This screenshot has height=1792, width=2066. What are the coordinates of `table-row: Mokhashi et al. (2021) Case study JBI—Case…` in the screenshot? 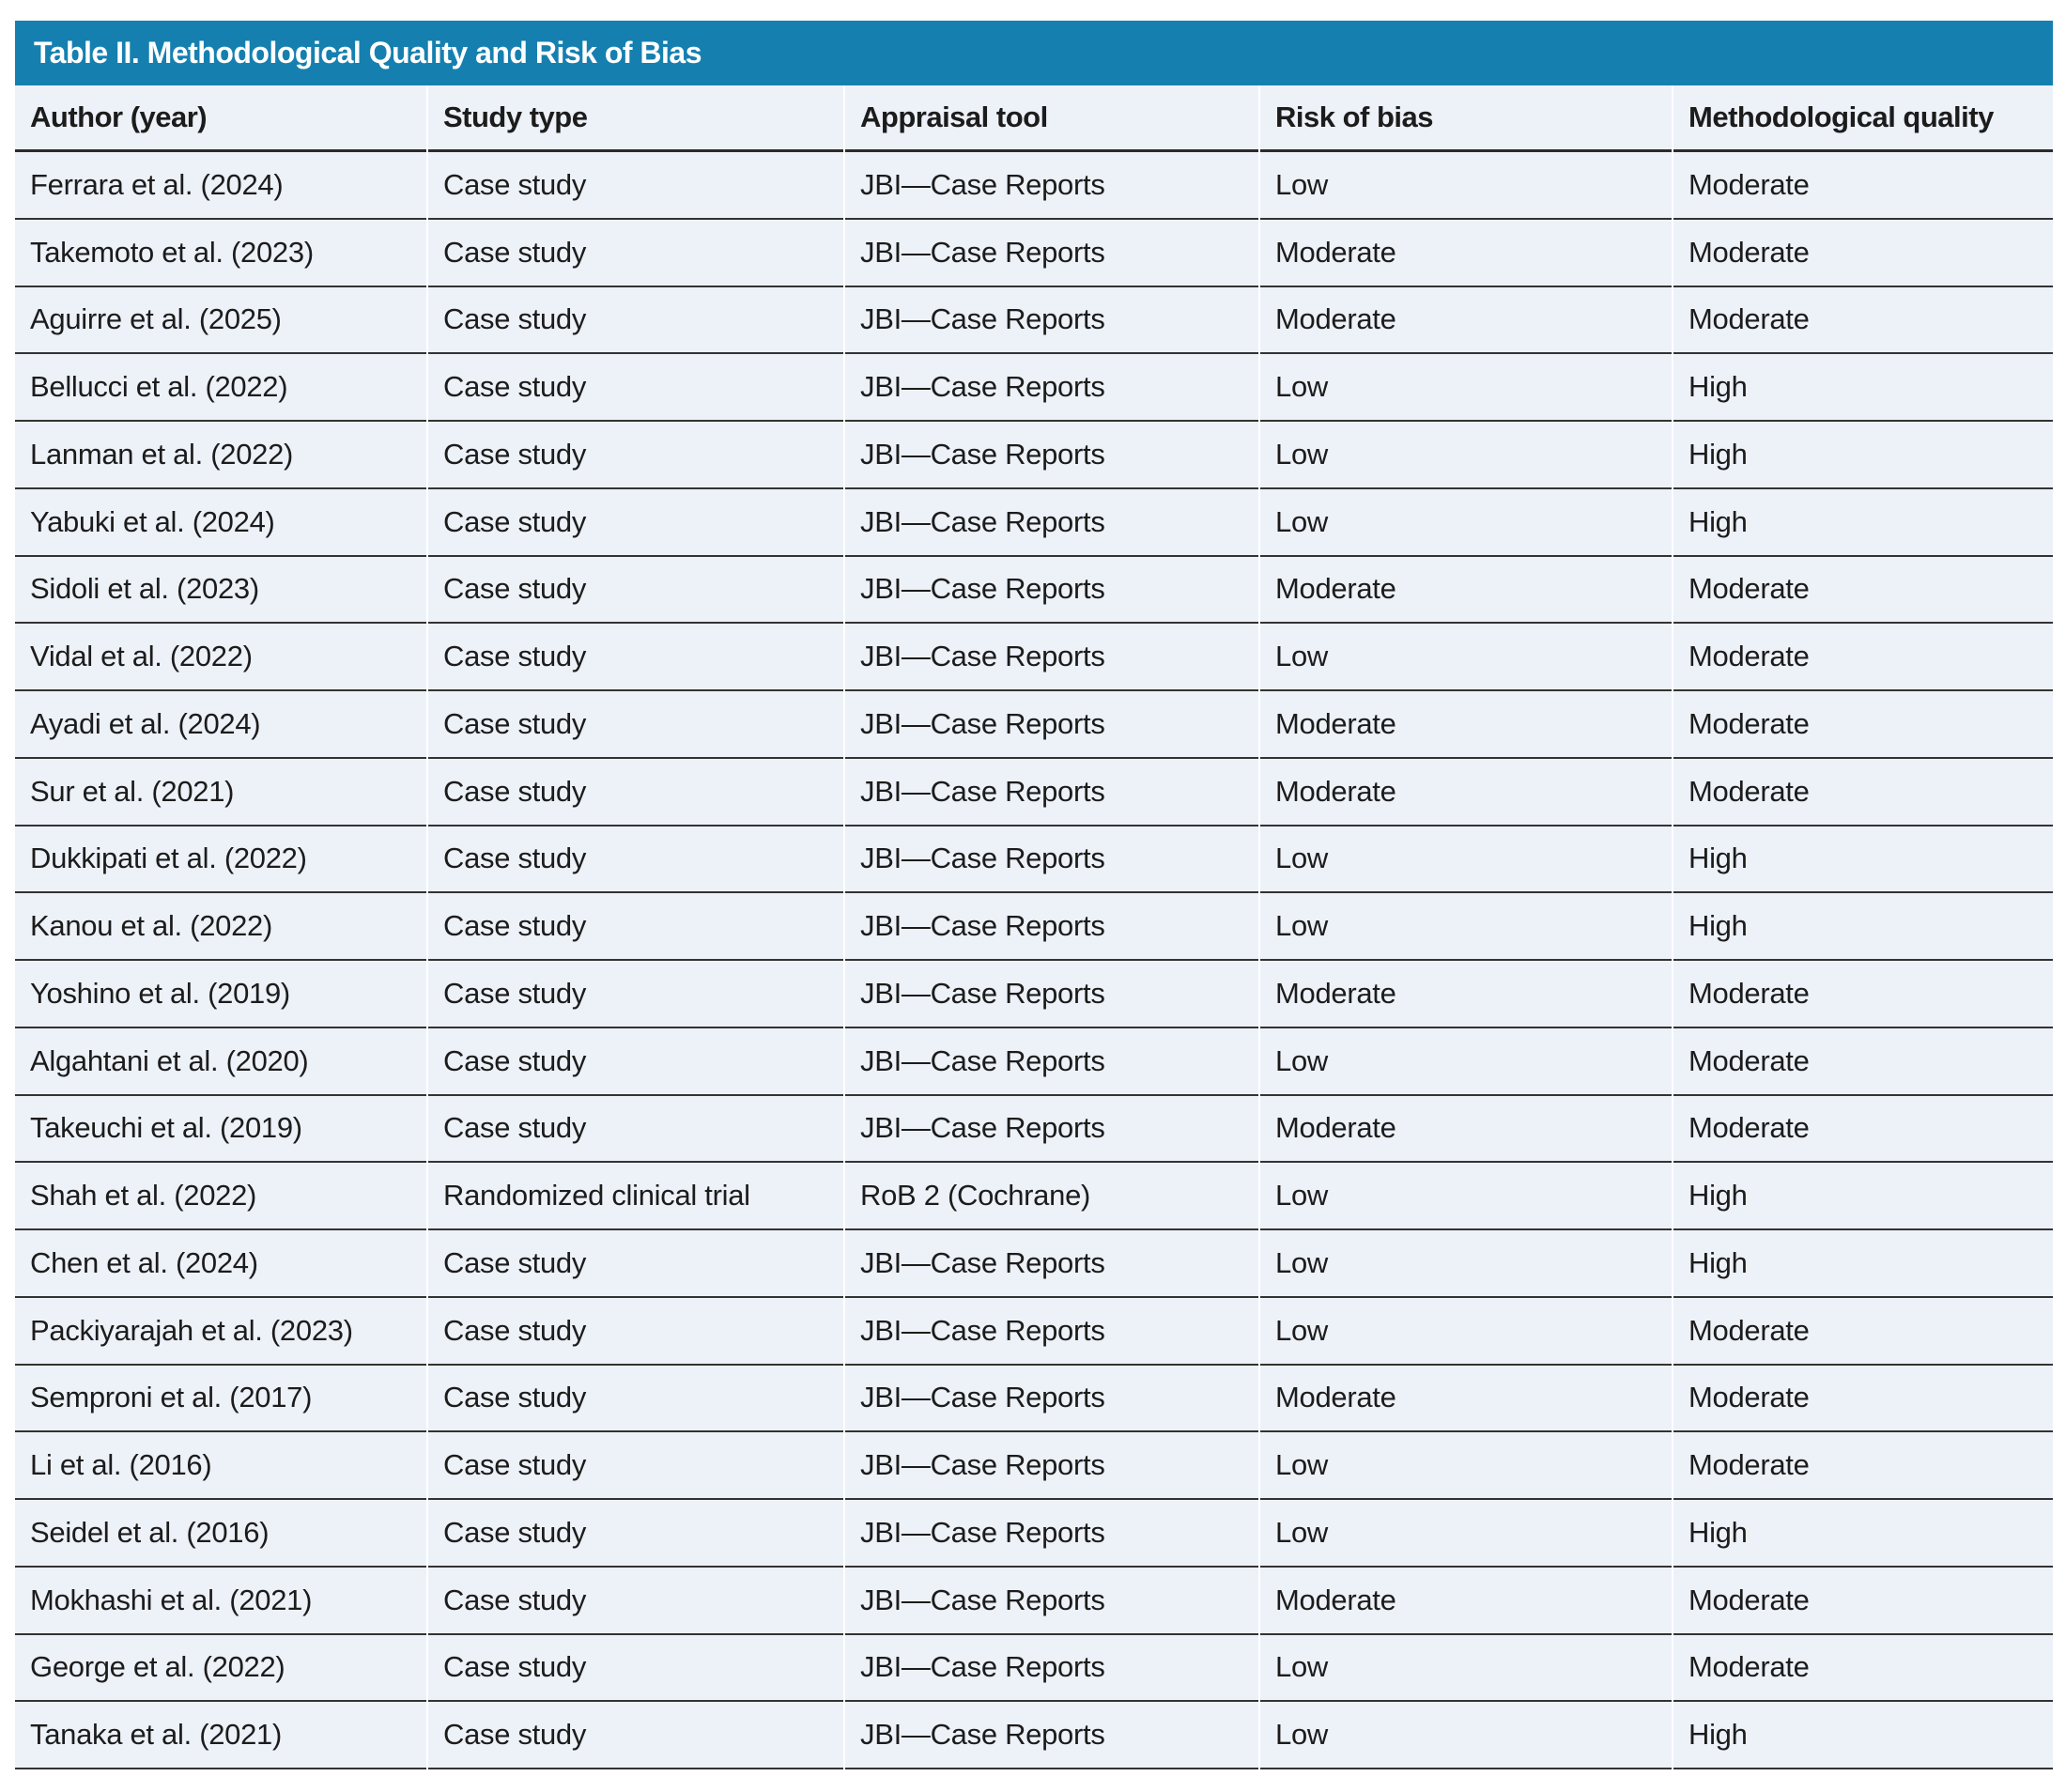 It's located at (1034, 1601).